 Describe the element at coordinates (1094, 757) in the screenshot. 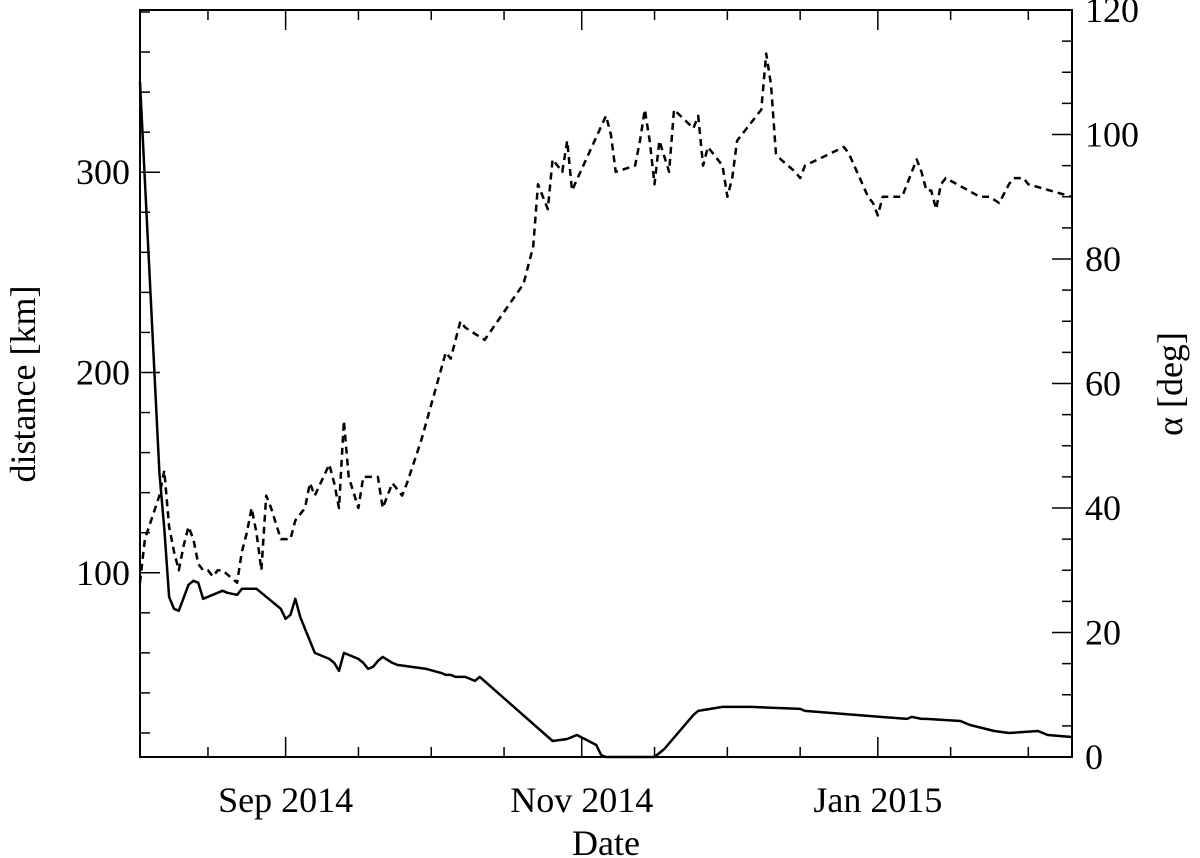

I see `right-tick-label: 0` at that location.